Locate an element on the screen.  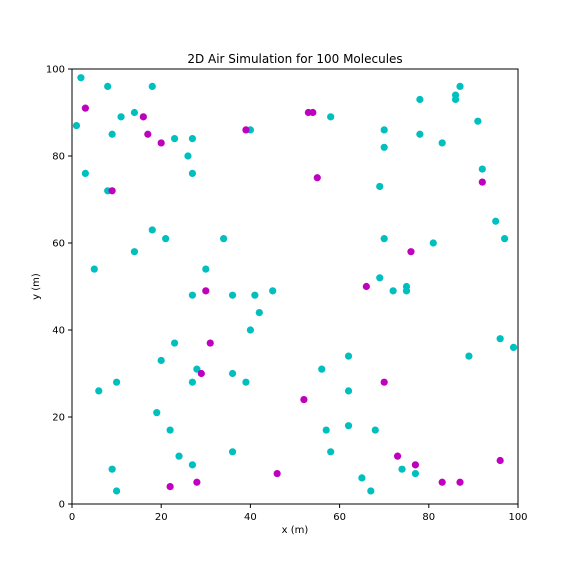
y-tick-label: 20 is located at coordinates (58, 418).